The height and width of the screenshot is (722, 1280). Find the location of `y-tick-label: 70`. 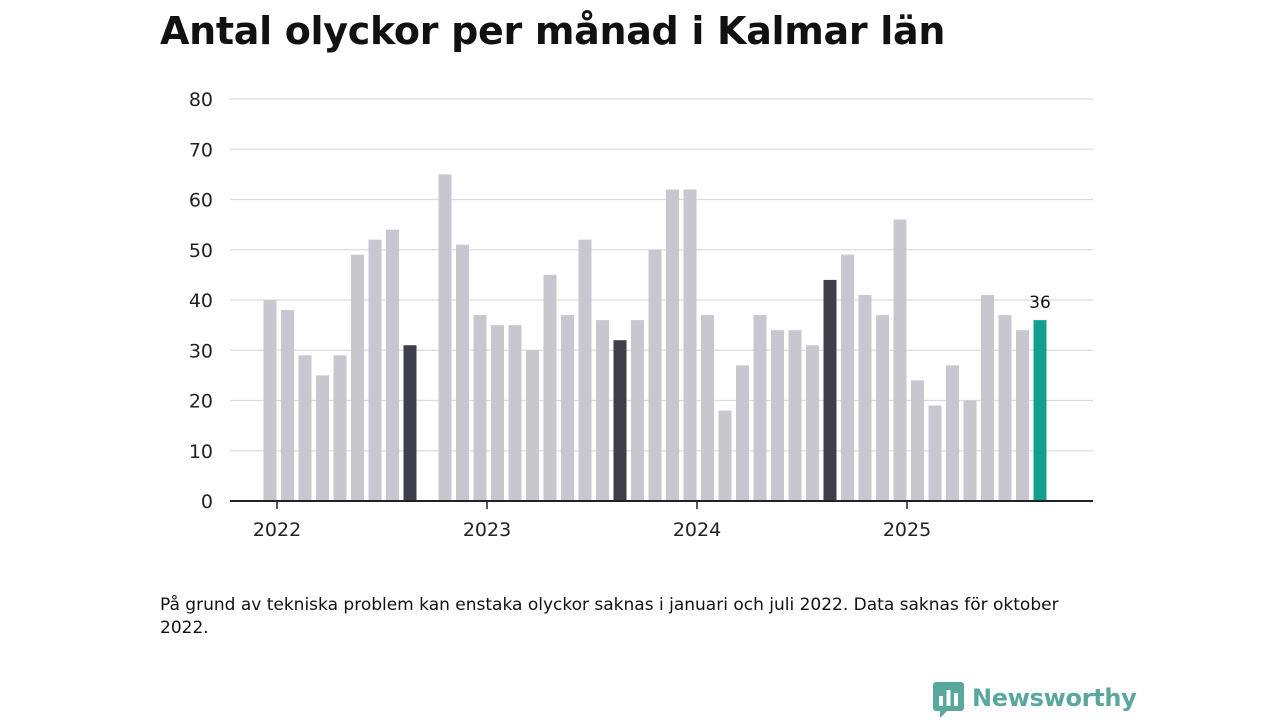

y-tick-label: 70 is located at coordinates (201, 150).